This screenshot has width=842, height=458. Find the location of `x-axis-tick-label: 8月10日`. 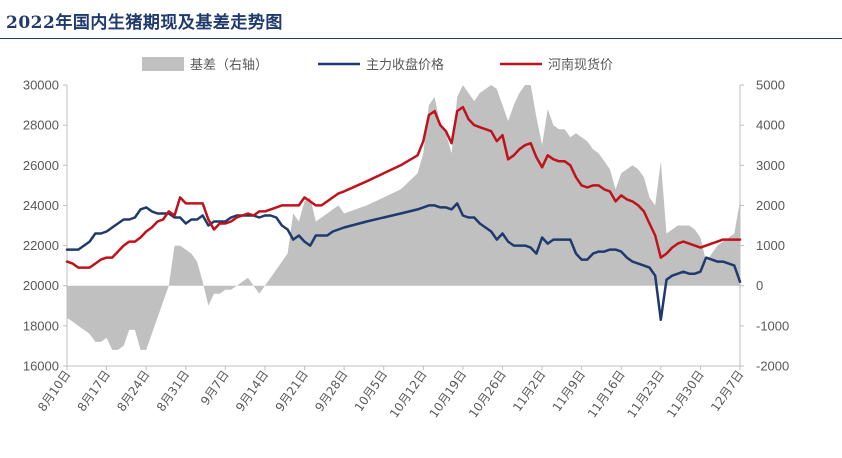

x-axis-tick-label: 8月10日 is located at coordinates (54, 391).